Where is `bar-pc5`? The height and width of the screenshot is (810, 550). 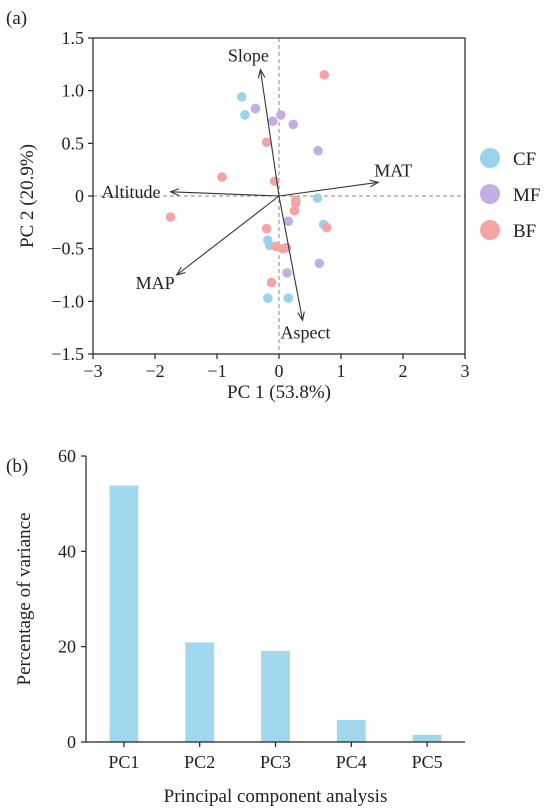 bar-pc5 is located at coordinates (427, 738).